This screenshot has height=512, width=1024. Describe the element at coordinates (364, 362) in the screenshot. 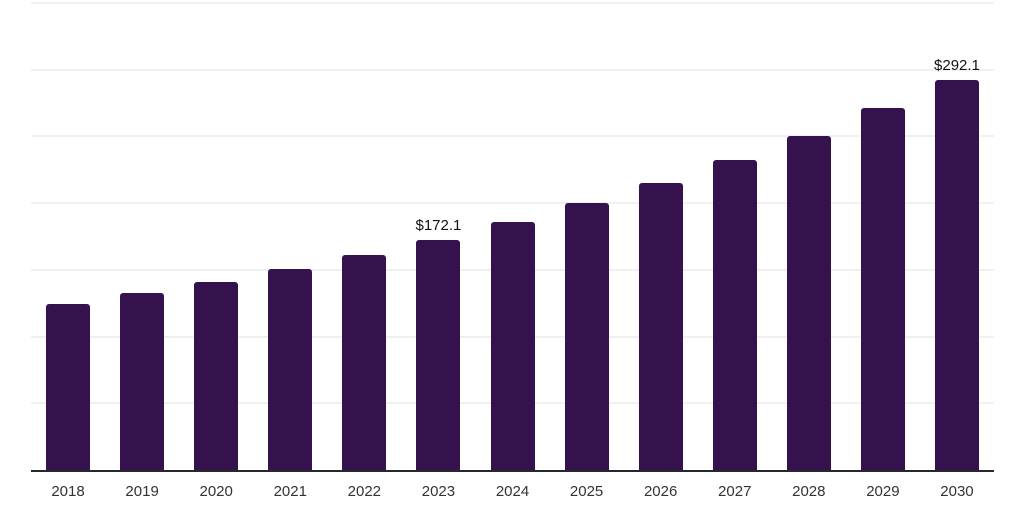

I see `bar-2022` at that location.